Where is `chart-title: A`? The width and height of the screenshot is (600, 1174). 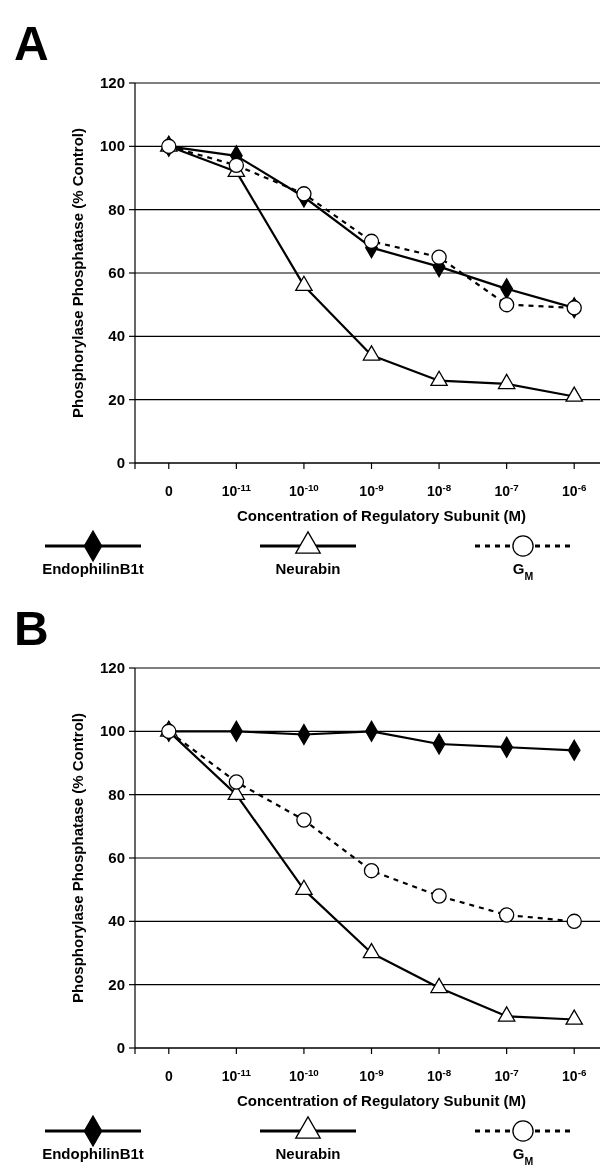 chart-title: A is located at coordinates (31, 43).